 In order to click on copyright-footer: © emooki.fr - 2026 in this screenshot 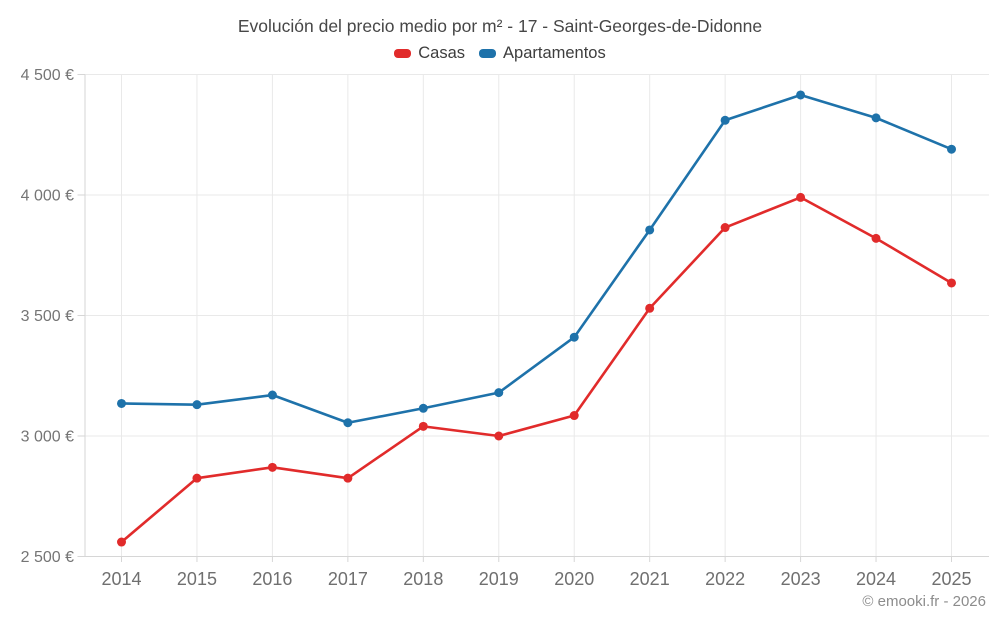, I will do `click(924, 601)`.